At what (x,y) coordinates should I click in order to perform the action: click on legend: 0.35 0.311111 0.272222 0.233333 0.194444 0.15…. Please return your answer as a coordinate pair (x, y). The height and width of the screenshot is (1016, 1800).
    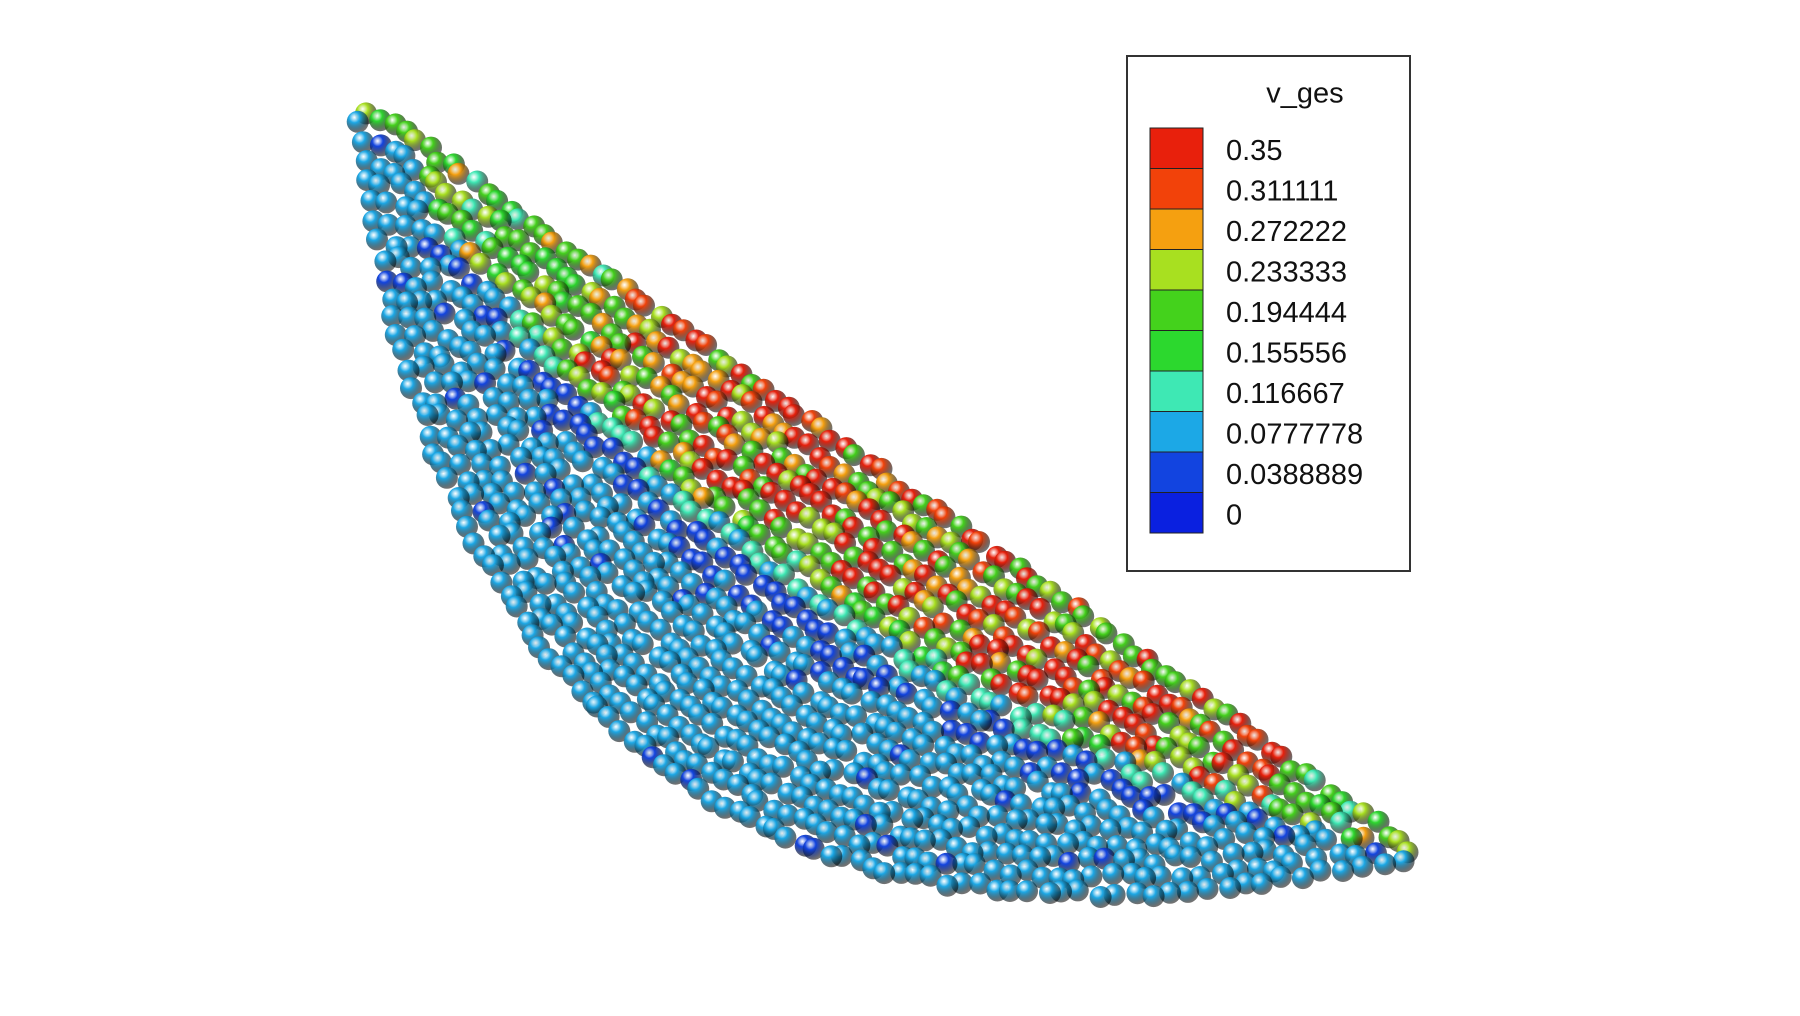
    Looking at the image, I should click on (1256, 330).